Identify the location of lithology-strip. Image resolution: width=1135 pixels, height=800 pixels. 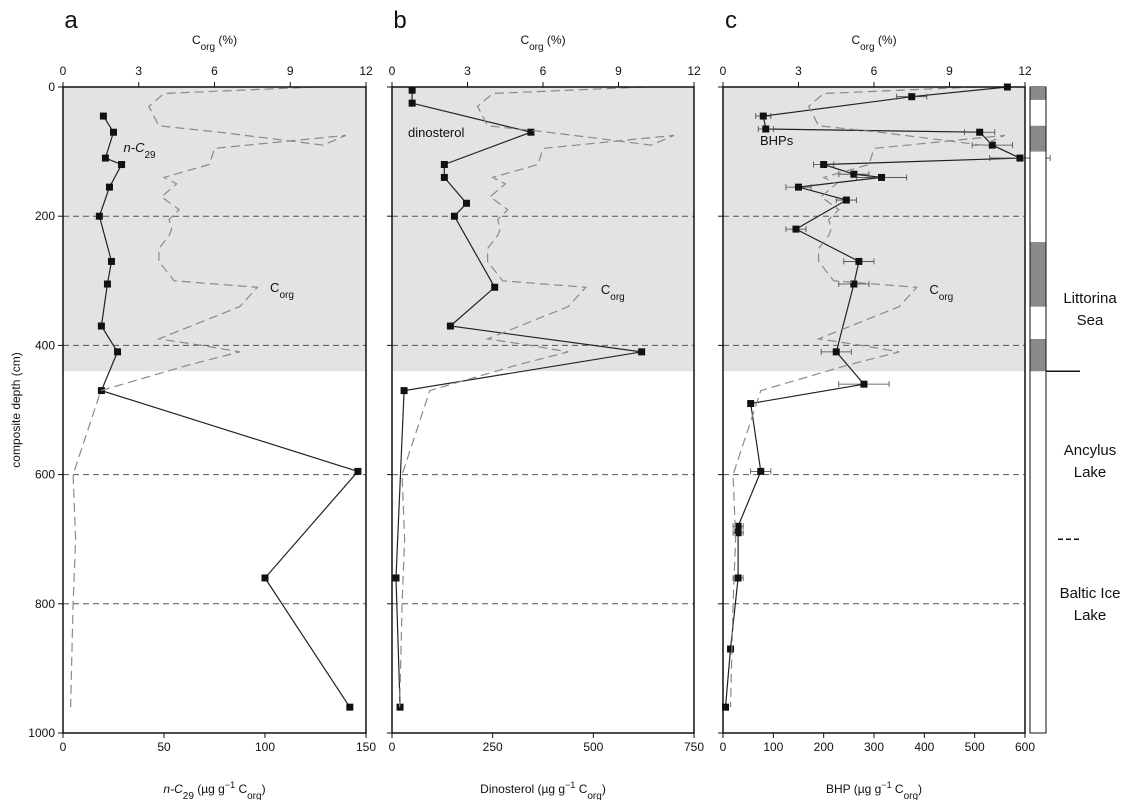
(1038, 410).